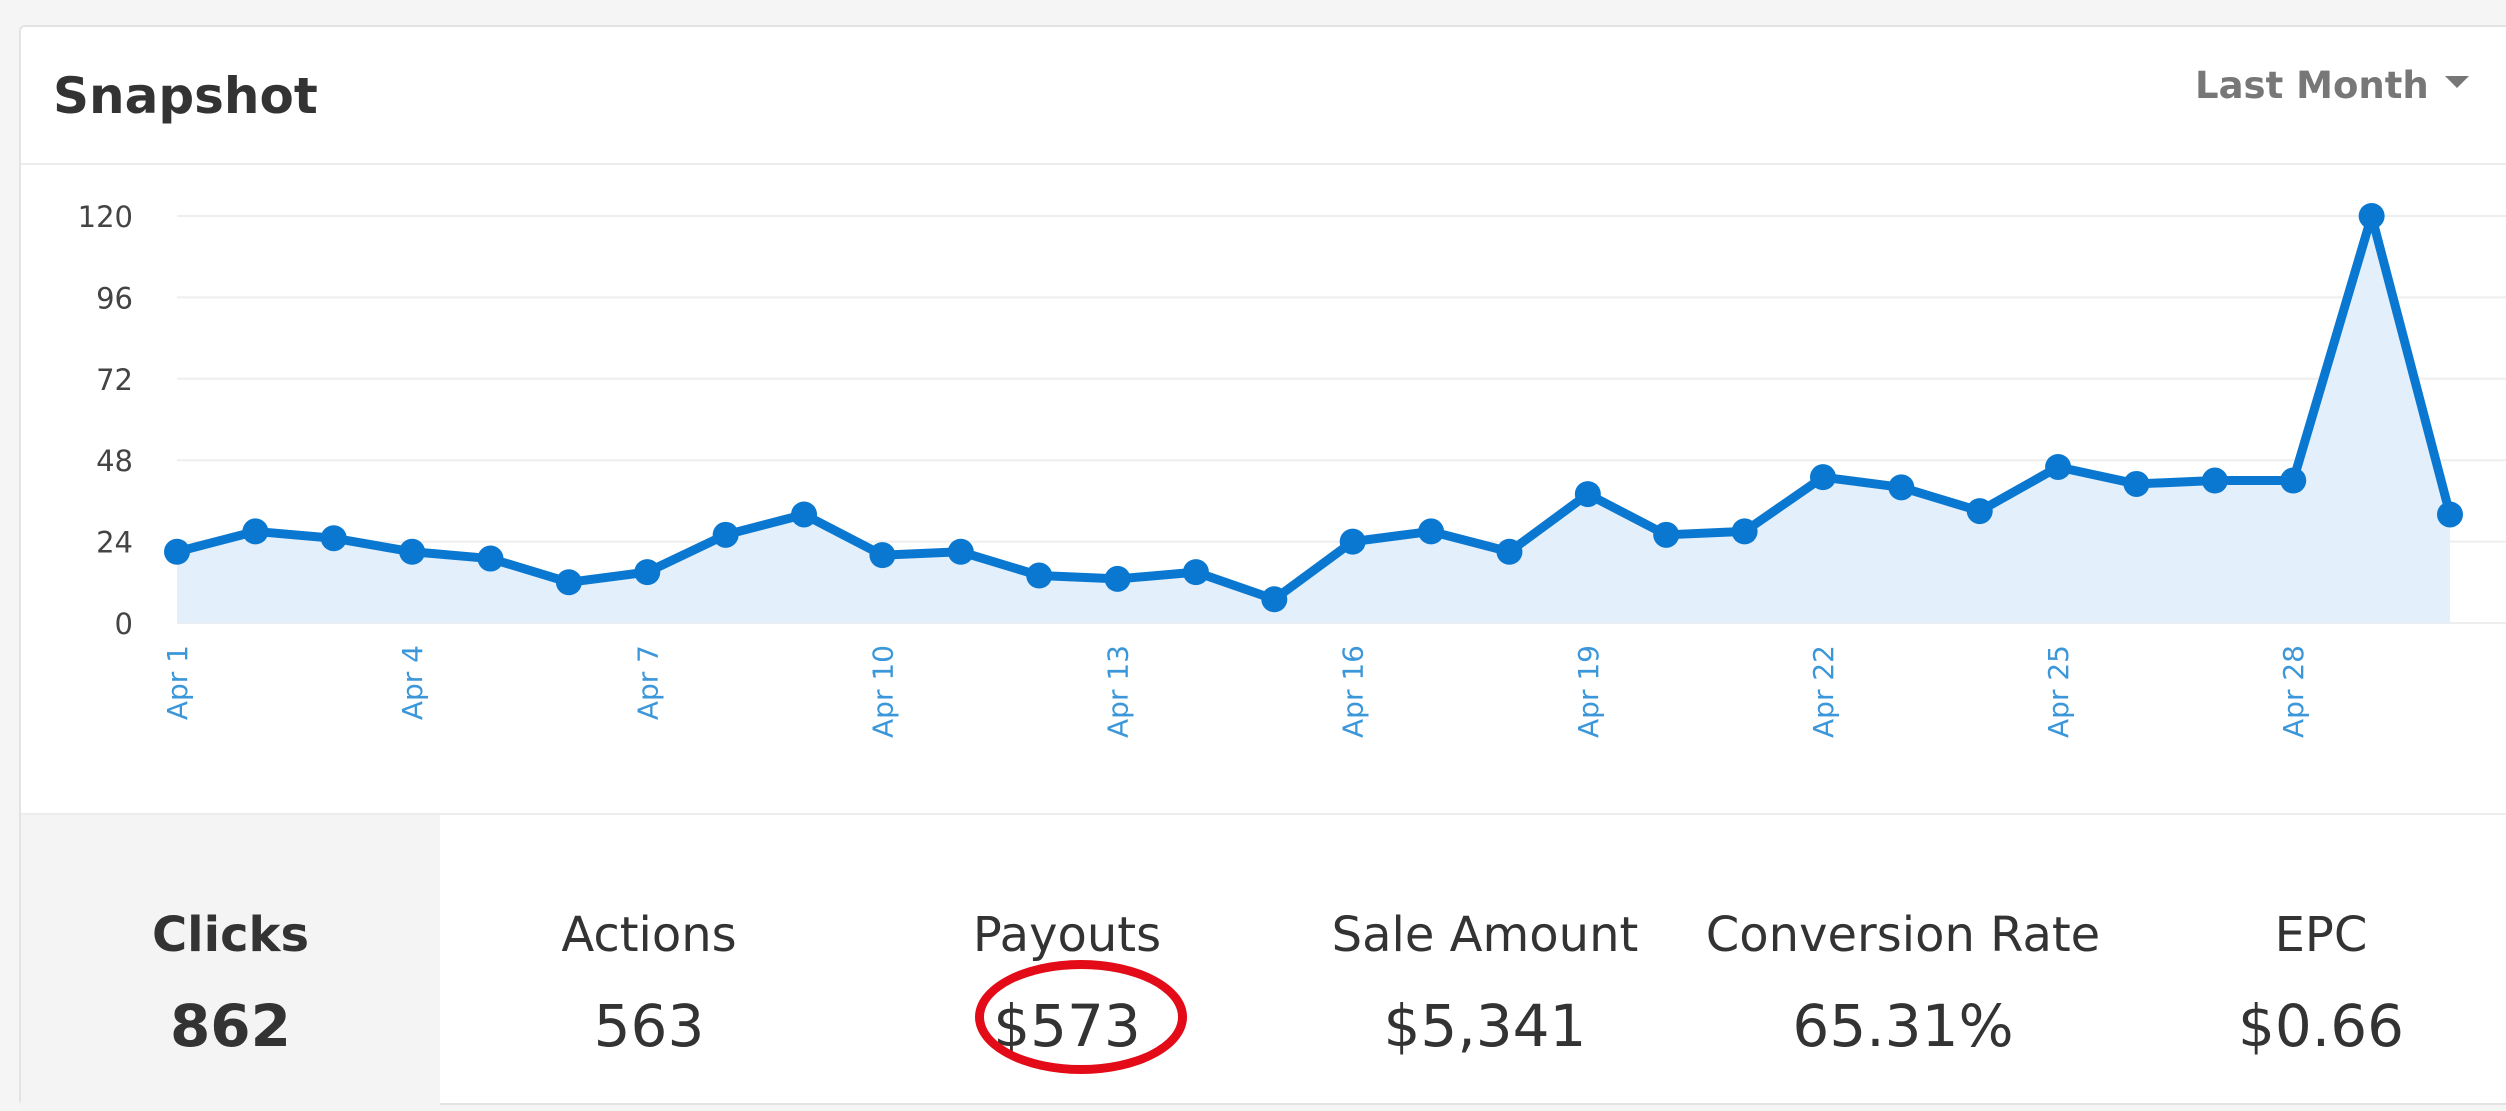  Describe the element at coordinates (114, 380) in the screenshot. I see `y-tick-label: 72` at that location.